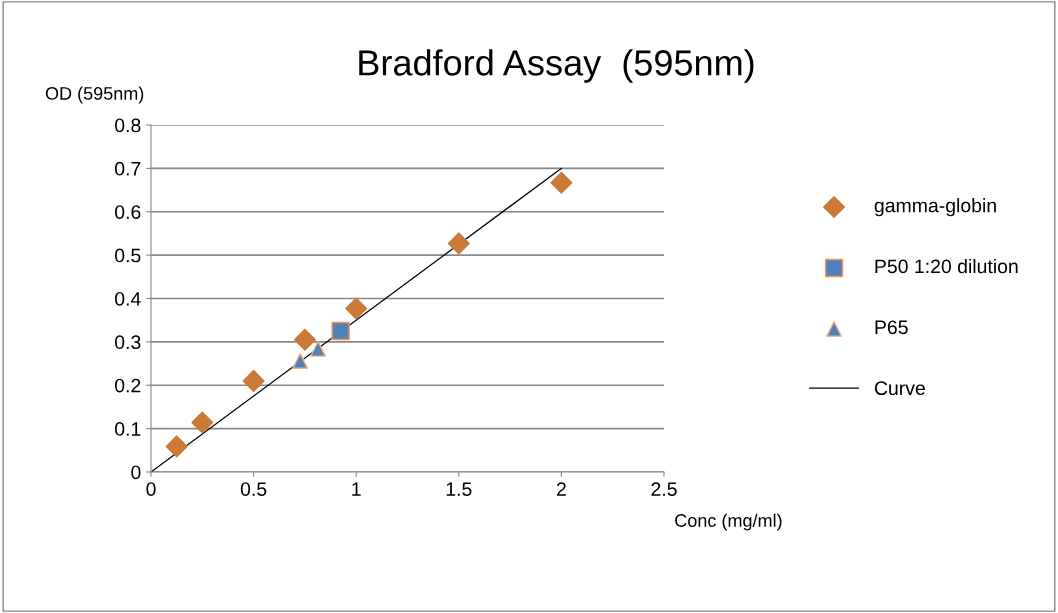 The image size is (1058, 613). I want to click on y-tick-label: 0.2, so click(128, 385).